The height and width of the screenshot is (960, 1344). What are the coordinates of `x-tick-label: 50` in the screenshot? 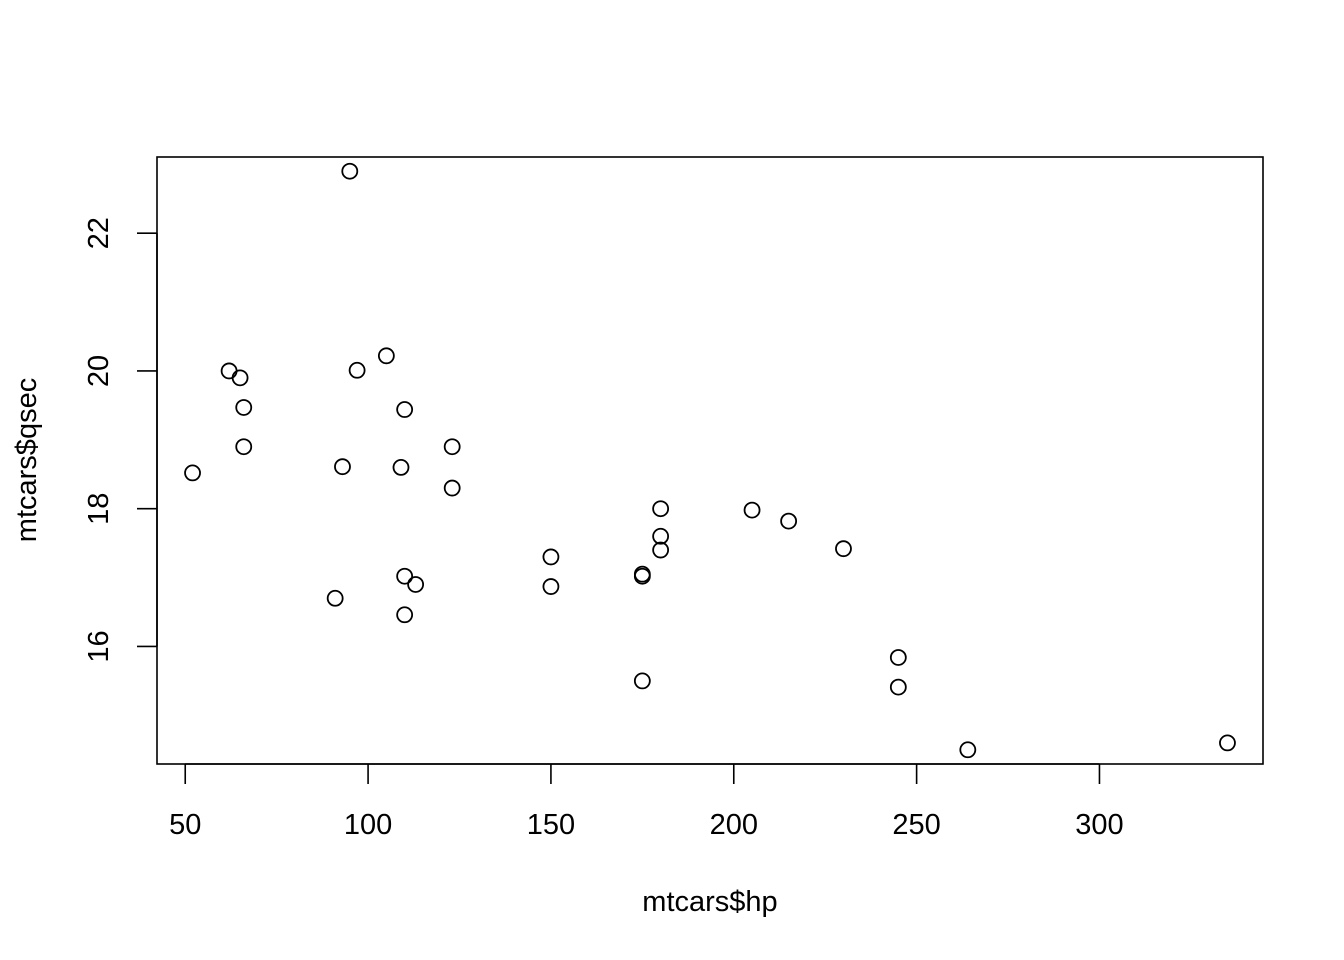 It's located at (185, 825).